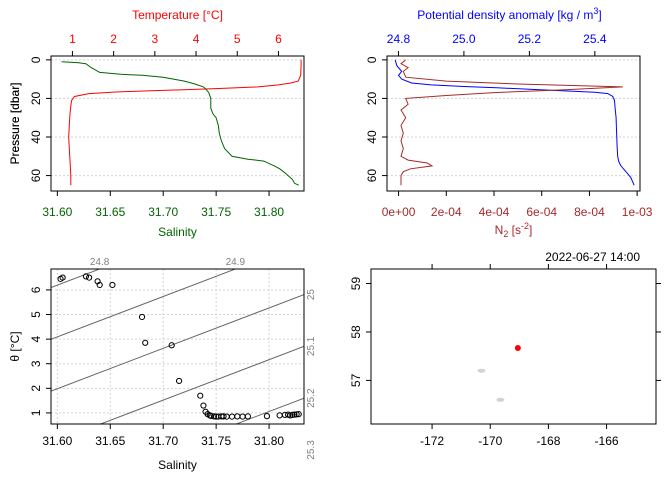 The width and height of the screenshot is (672, 480). What do you see at coordinates (269, 212) in the screenshot?
I see `salinity-tick-label: 31.80` at bounding box center [269, 212].